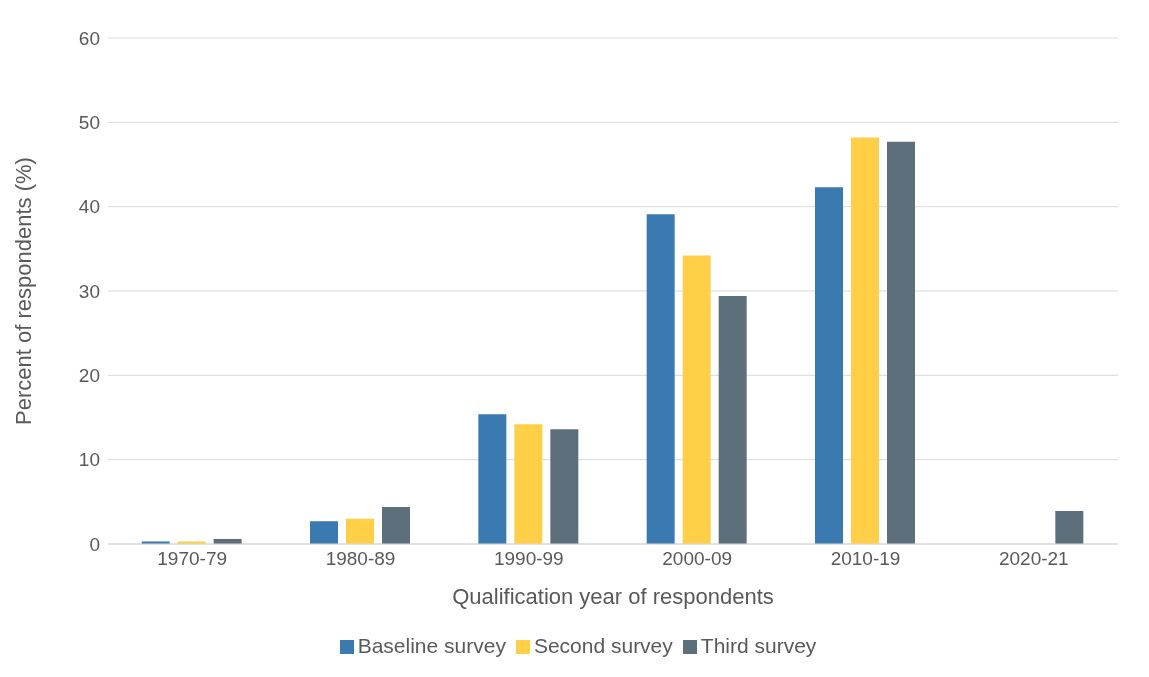 The height and width of the screenshot is (677, 1149). Describe the element at coordinates (360, 559) in the screenshot. I see `x-tick-label: 1980-89` at that location.